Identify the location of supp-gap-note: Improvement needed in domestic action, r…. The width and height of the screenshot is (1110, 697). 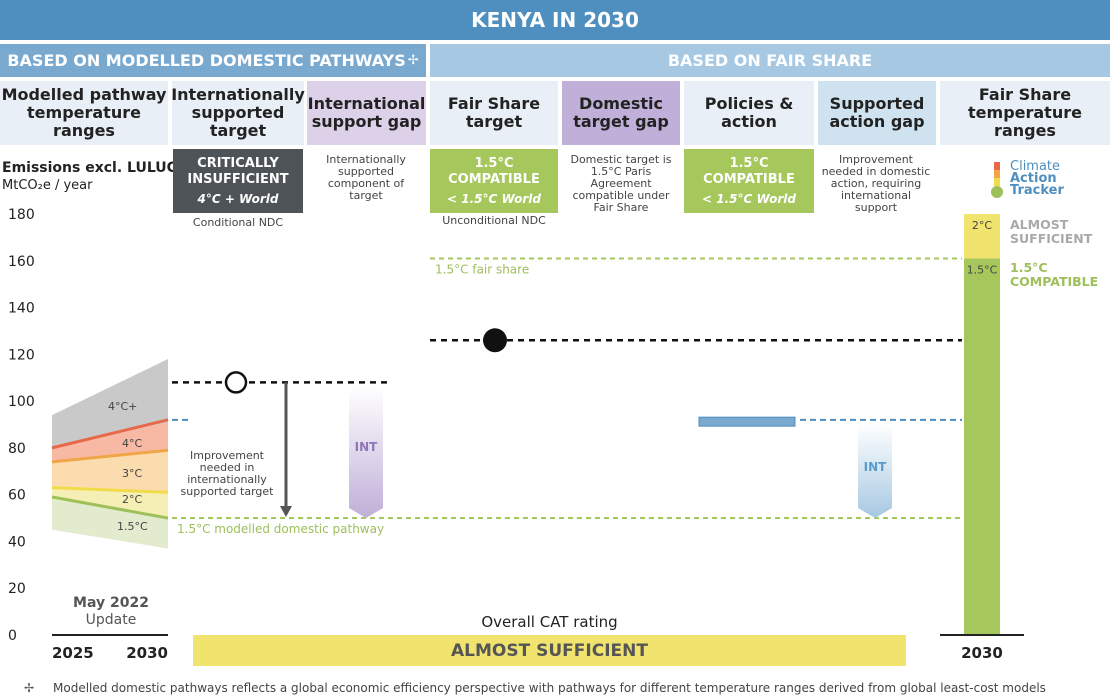
(876, 183).